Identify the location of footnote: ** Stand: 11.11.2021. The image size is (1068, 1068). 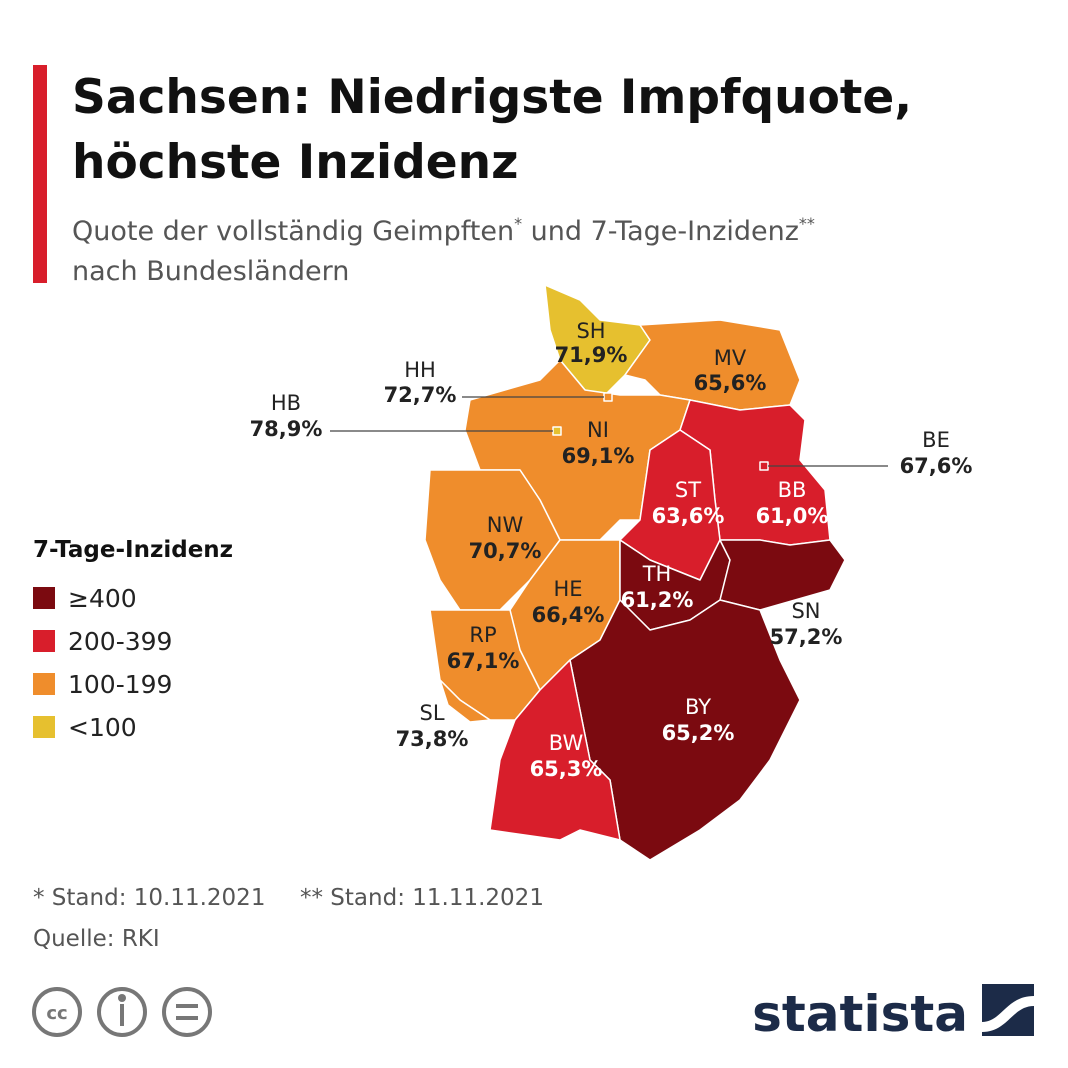
(422, 898).